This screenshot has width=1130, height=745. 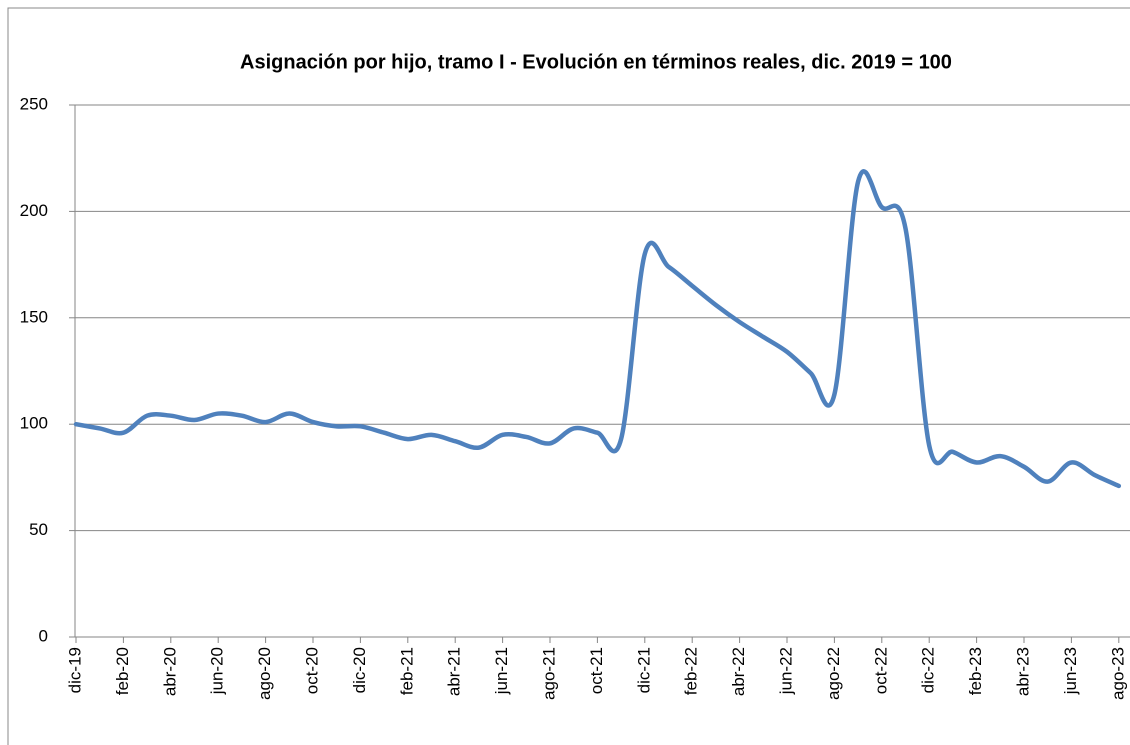 I want to click on x-tick-label: ago-23, so click(x=1117, y=673).